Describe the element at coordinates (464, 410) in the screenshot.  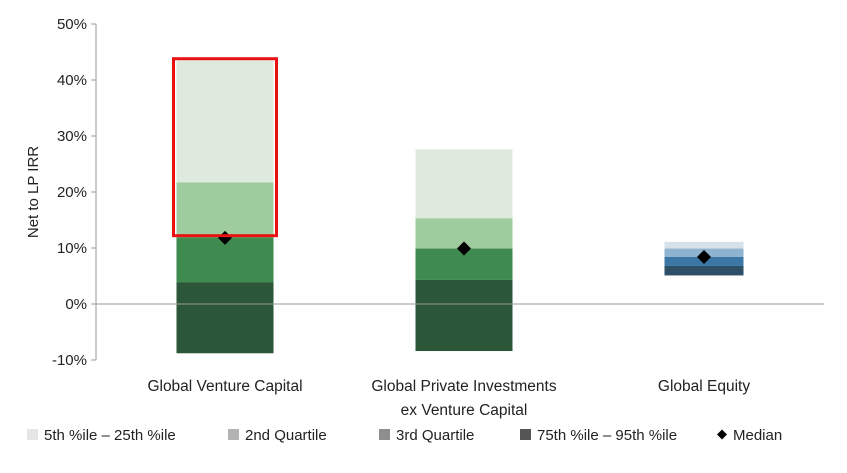
I see `category-label: ex Venture Capital` at that location.